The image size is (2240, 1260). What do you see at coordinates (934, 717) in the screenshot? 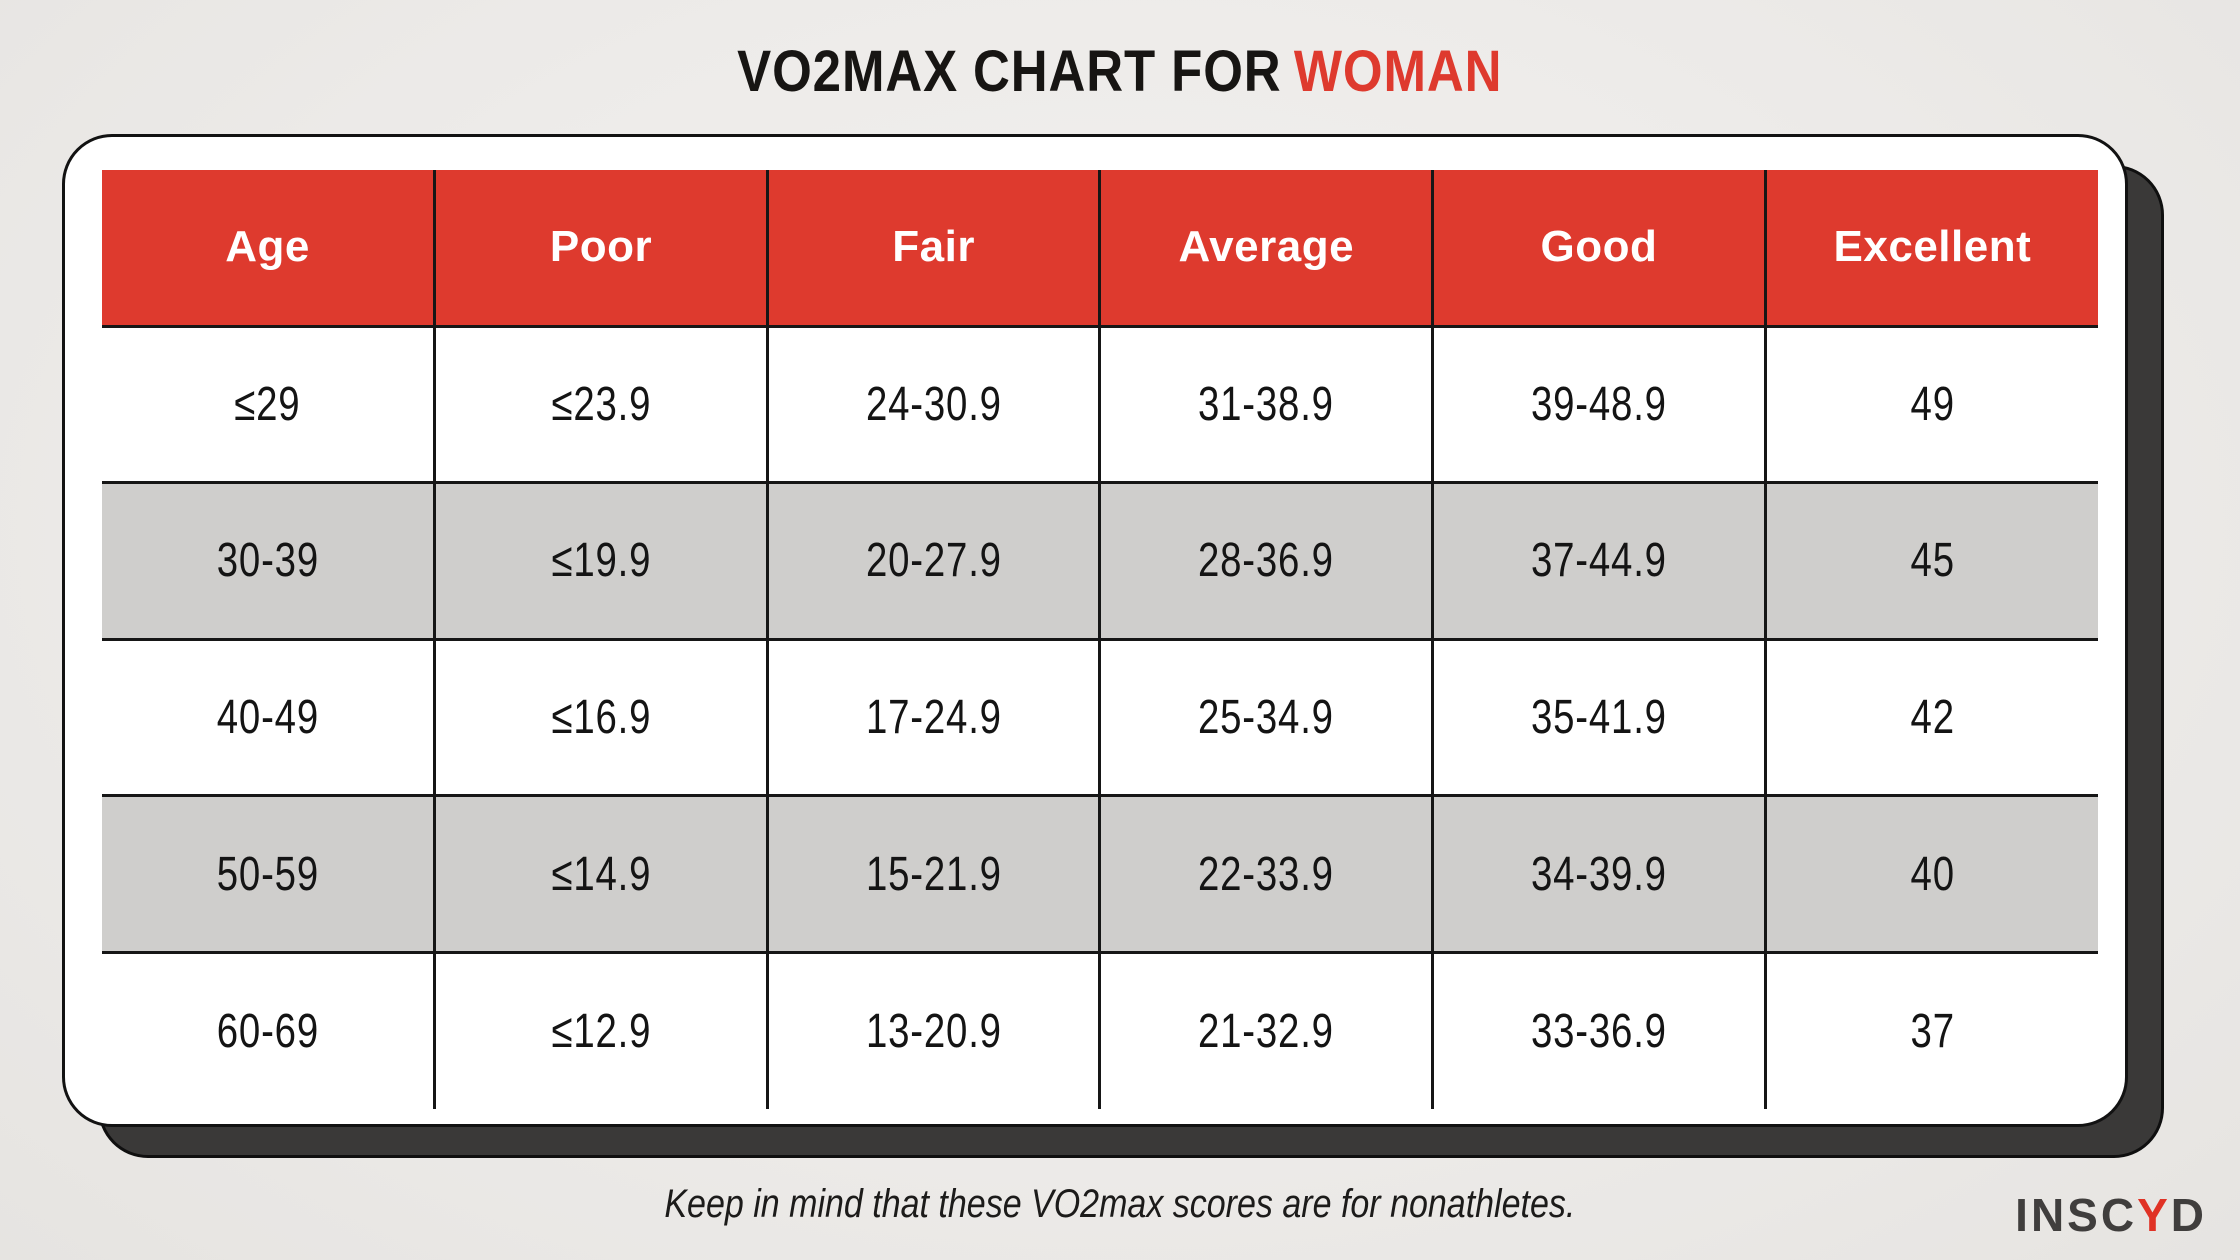
I see `cell-fair: 17-24.9` at bounding box center [934, 717].